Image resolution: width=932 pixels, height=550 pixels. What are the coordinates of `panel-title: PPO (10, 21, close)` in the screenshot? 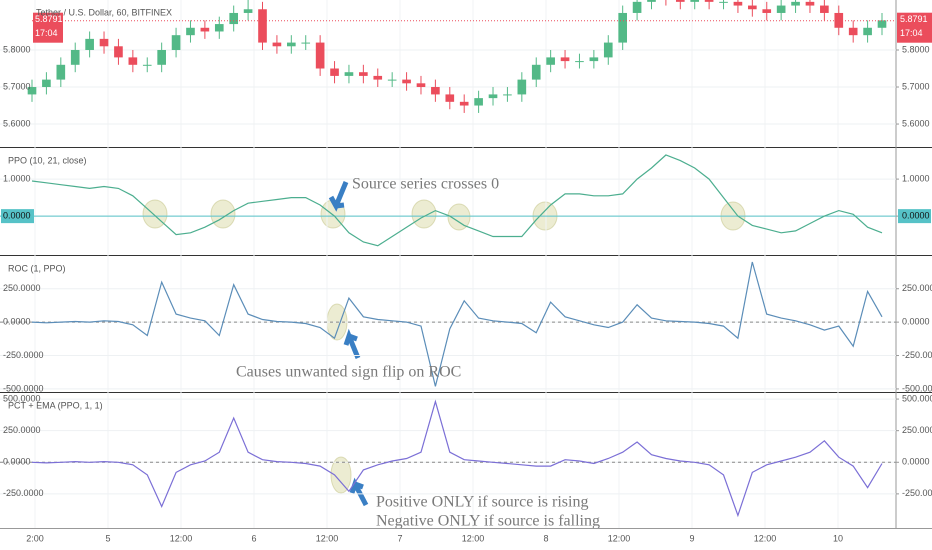 It's located at (47, 160).